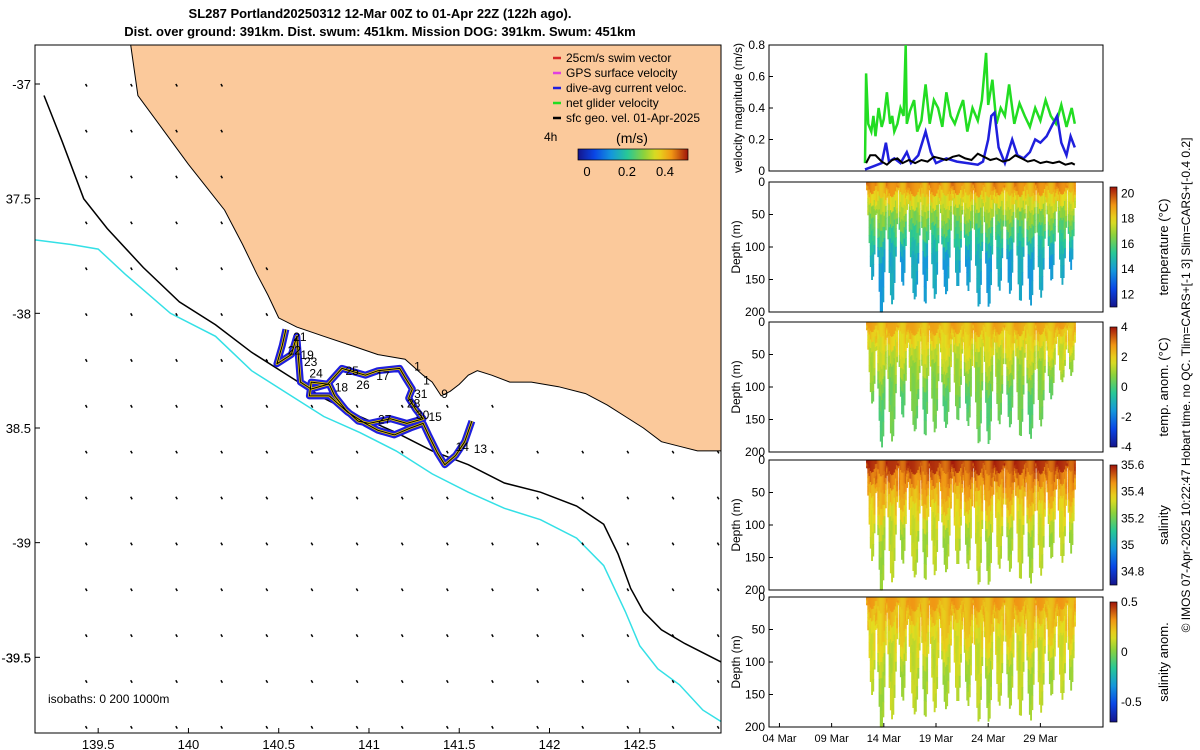 The image size is (1200, 750). Describe the element at coordinates (738, 108) in the screenshot. I see `velocity-y-label: velocity magnitude (m/s)` at that location.